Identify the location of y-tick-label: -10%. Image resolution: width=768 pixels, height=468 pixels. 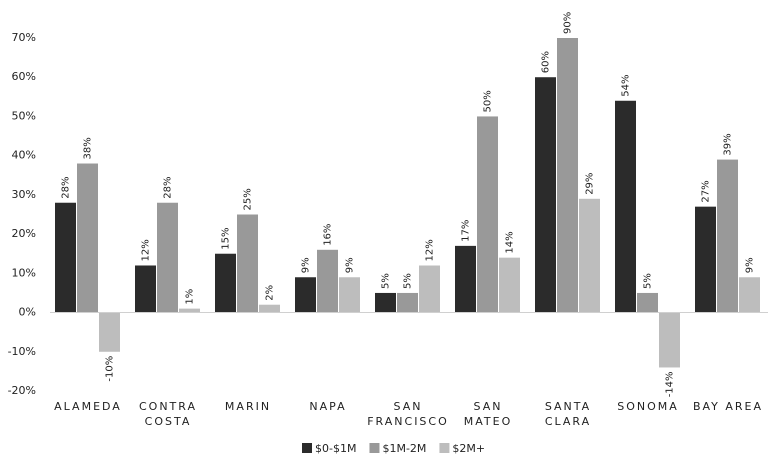
(22, 351).